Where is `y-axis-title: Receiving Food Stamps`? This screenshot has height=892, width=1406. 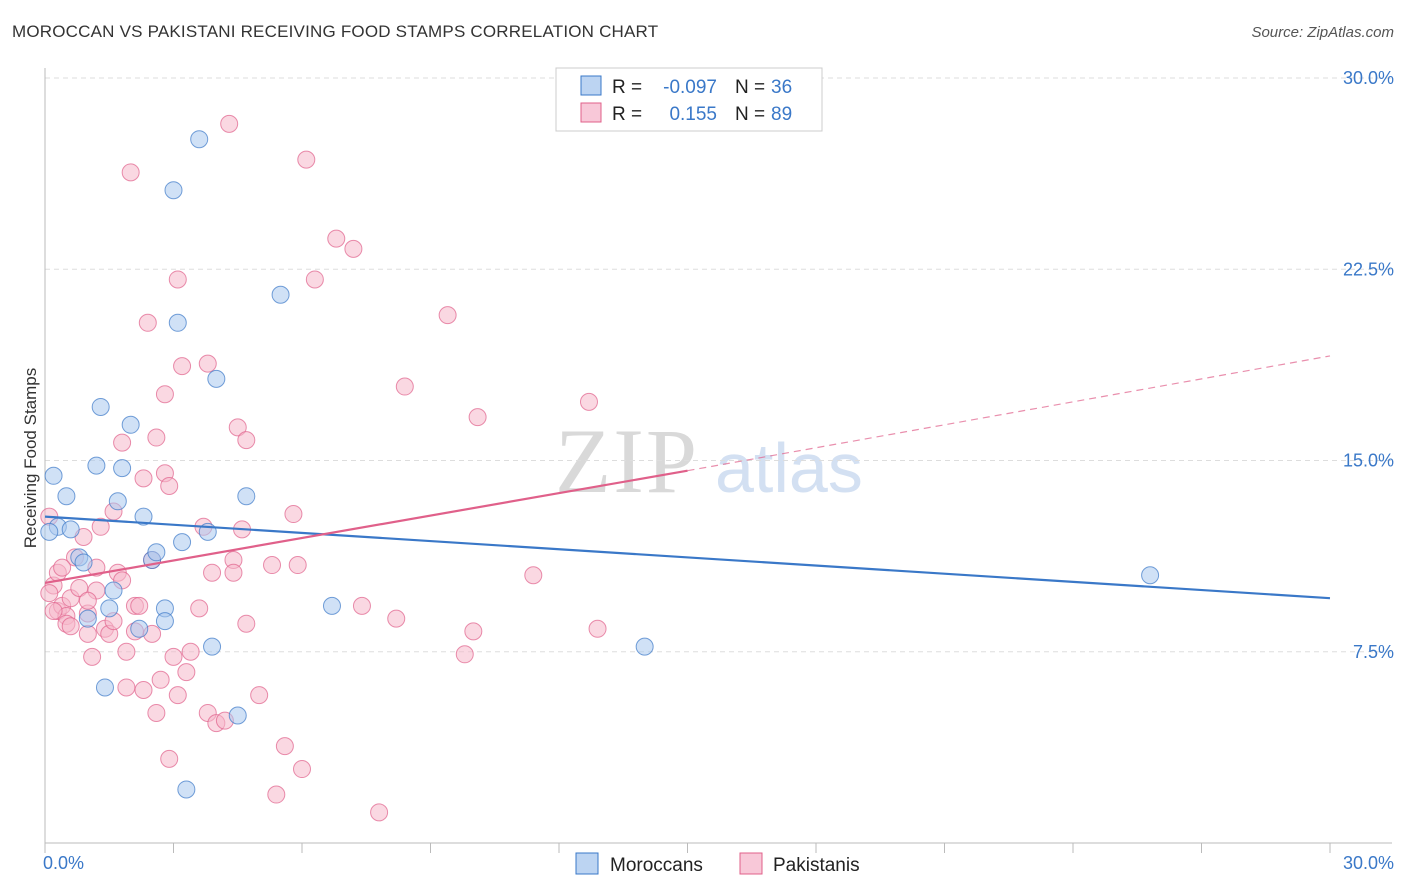
y-axis-title: Receiving Food Stamps is located at coordinates (30, 458).